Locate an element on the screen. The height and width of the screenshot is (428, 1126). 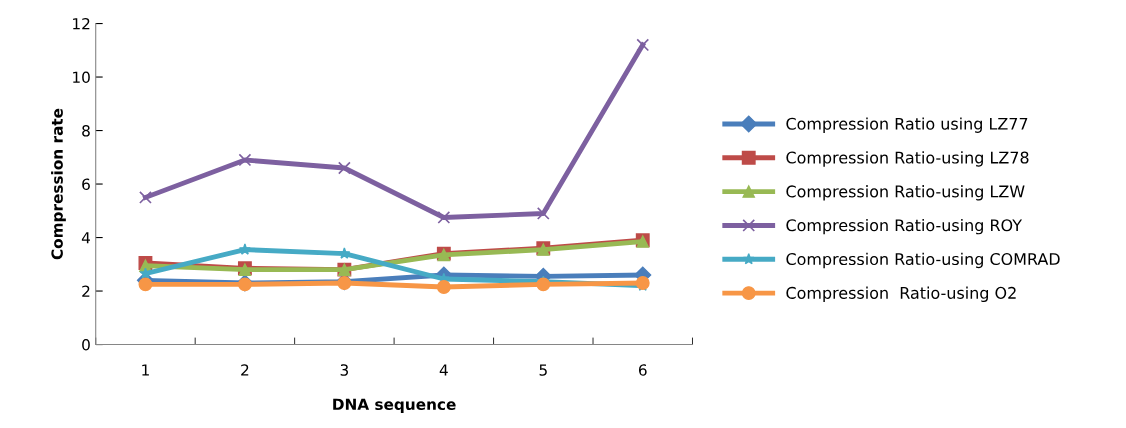
x-tick-label: 5 is located at coordinates (543, 370).